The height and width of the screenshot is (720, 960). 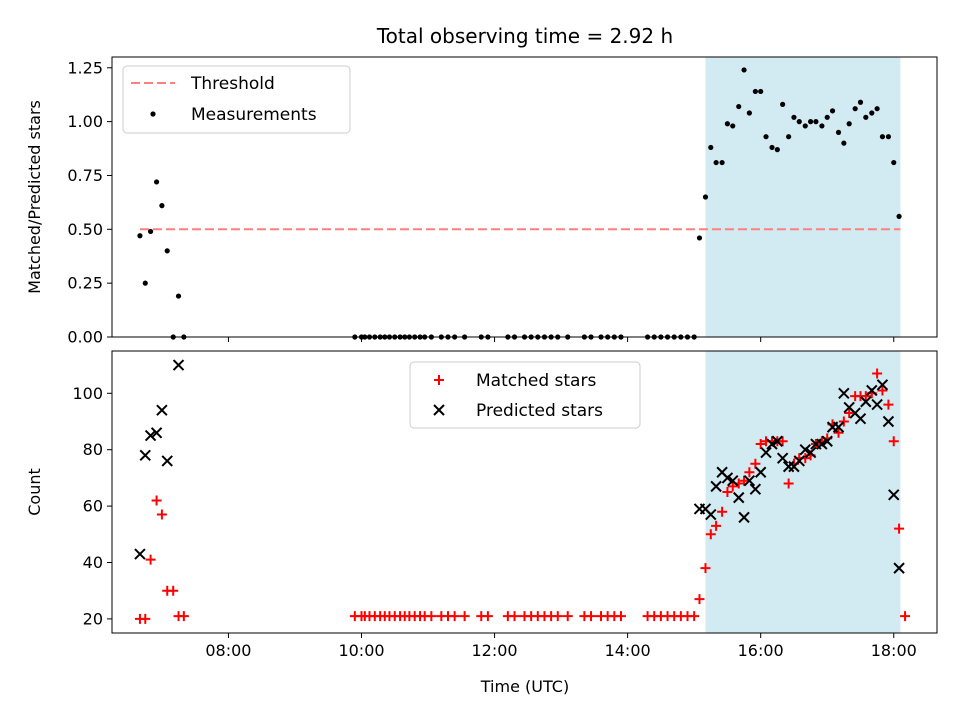 What do you see at coordinates (87, 393) in the screenshot?
I see `y-tick-label: 100` at bounding box center [87, 393].